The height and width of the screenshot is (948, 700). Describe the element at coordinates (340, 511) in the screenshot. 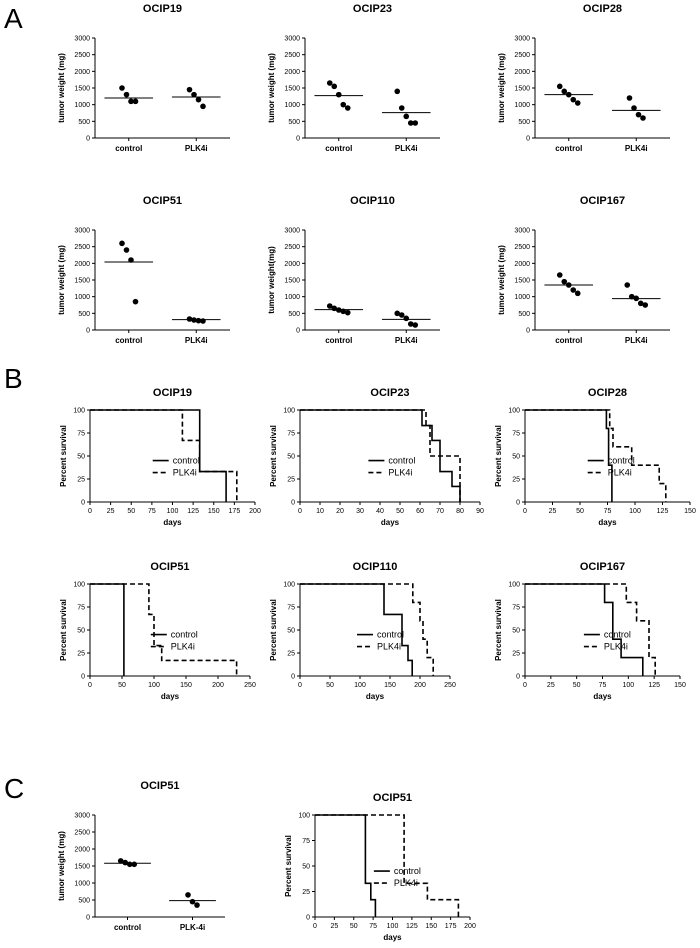

I see `x-tick-label: 20` at that location.